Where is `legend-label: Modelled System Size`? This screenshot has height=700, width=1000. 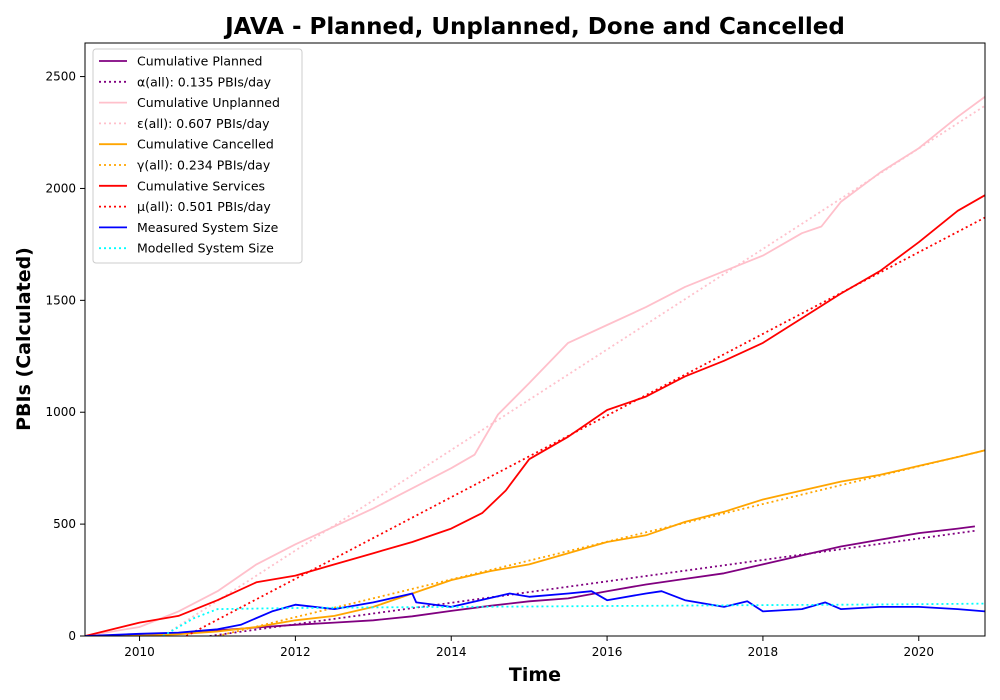 legend-label: Modelled System Size is located at coordinates (205, 248).